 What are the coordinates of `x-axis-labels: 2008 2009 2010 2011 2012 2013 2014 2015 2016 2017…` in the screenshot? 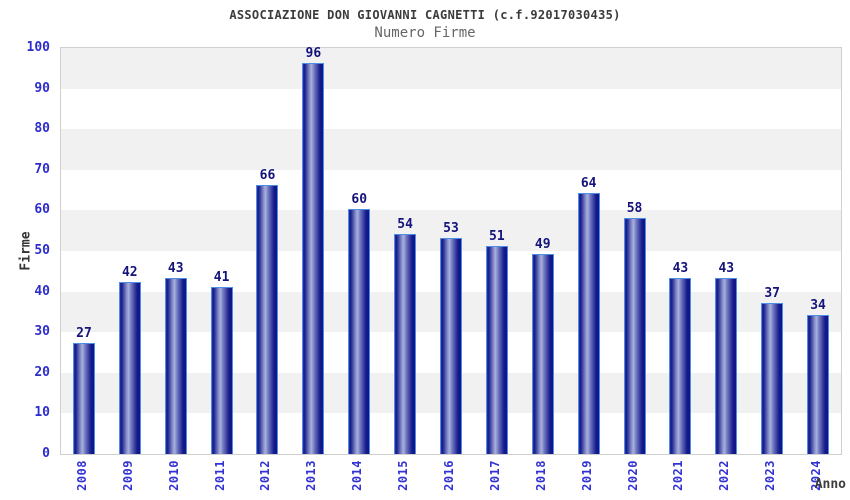 It's located at (451, 477).